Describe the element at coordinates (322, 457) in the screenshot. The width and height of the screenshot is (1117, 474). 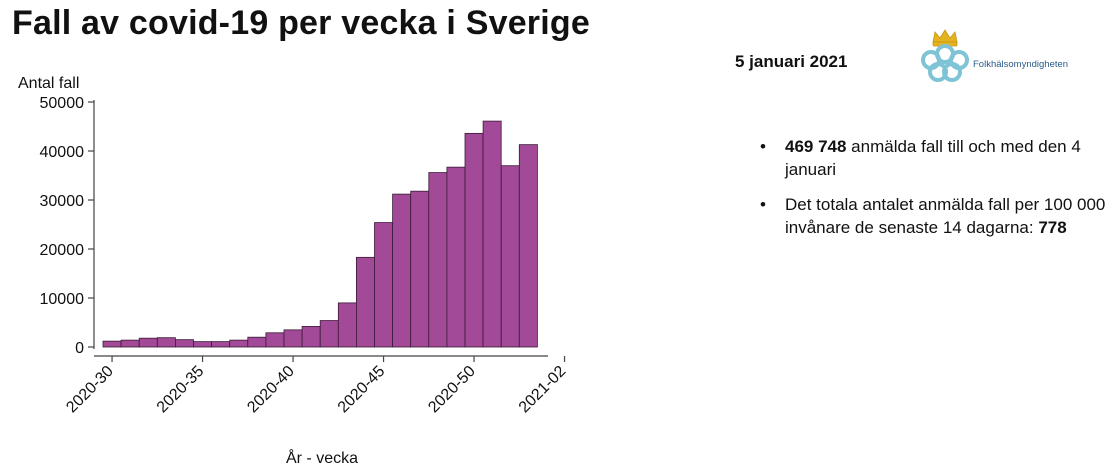
I see `x-axis-label: År - vecka` at that location.